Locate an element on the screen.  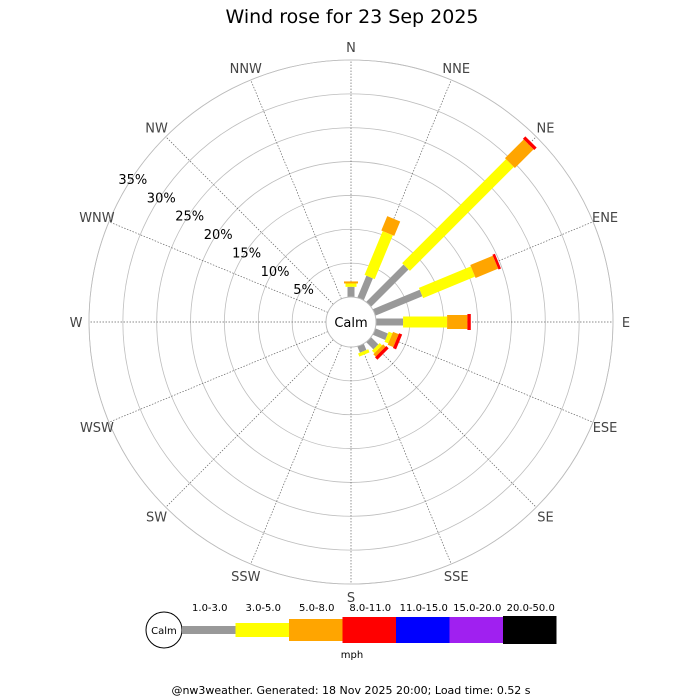
grid-ring is located at coordinates (351, 322).